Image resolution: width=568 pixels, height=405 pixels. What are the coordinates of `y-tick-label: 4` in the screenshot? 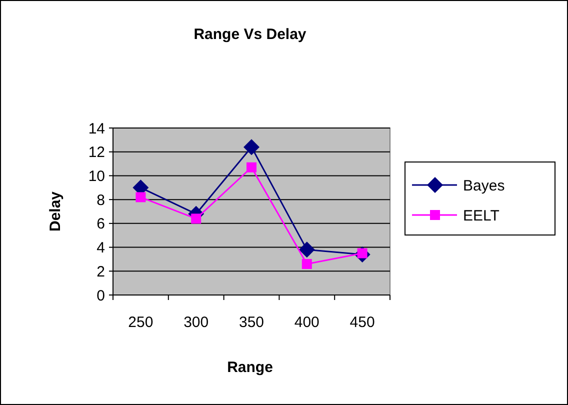 It's located at (100, 248).